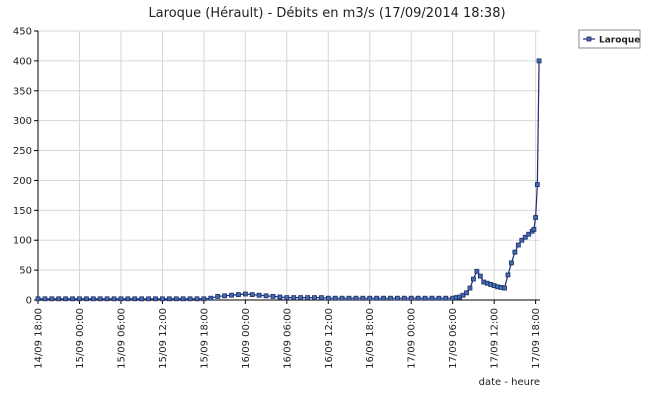 This screenshot has width=649, height=400. I want to click on legend-label: Laroque, so click(619, 41).